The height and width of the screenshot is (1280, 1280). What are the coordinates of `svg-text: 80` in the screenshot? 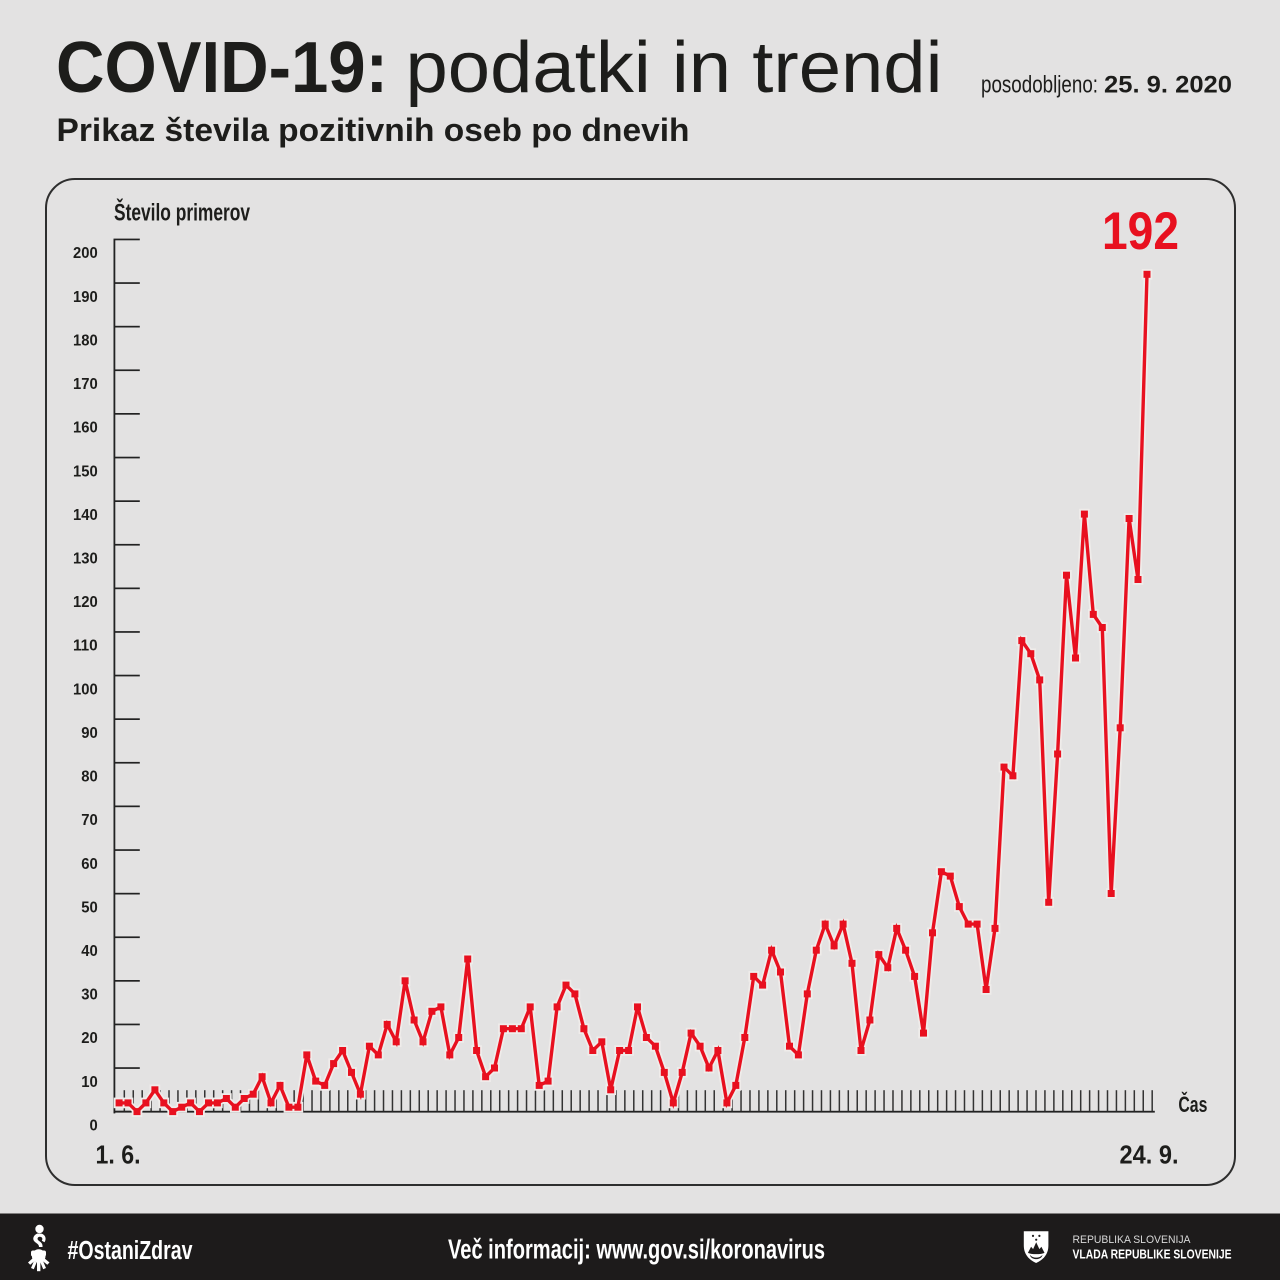 It's located at (89, 777).